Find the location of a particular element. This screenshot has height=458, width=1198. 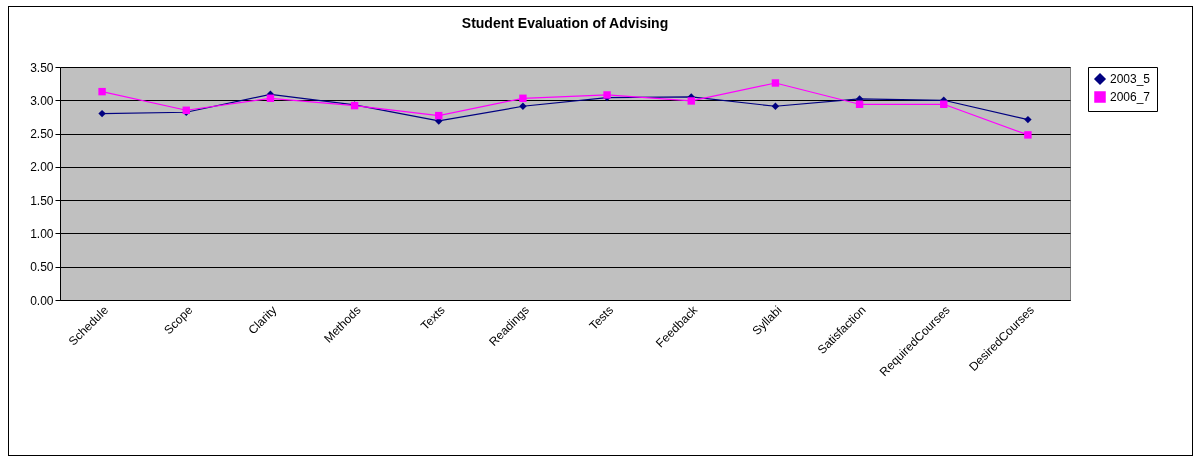

y-tick-label: 0.00 is located at coordinates (42, 300).